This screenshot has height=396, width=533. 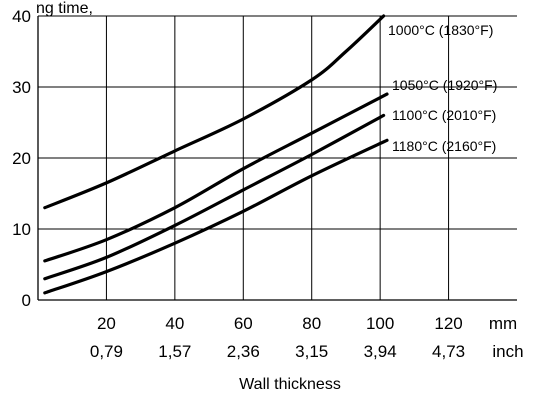 What do you see at coordinates (380, 323) in the screenshot?
I see `x-tick-label-mm-100: 100` at bounding box center [380, 323].